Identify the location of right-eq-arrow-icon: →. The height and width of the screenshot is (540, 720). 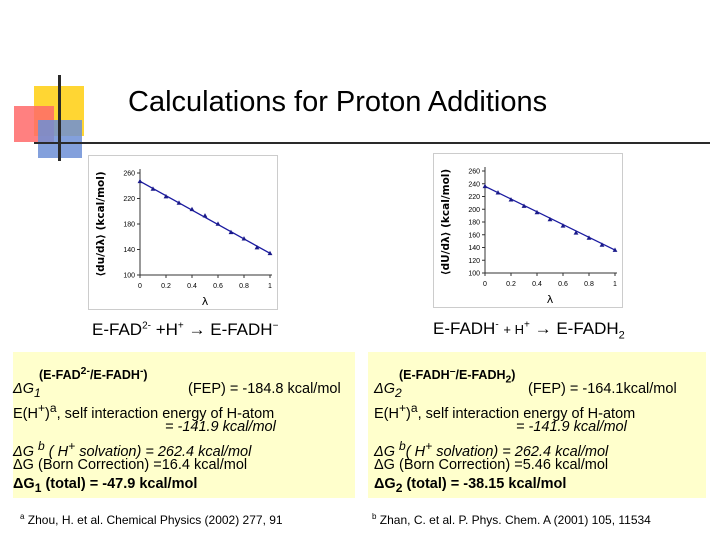
(543, 328).